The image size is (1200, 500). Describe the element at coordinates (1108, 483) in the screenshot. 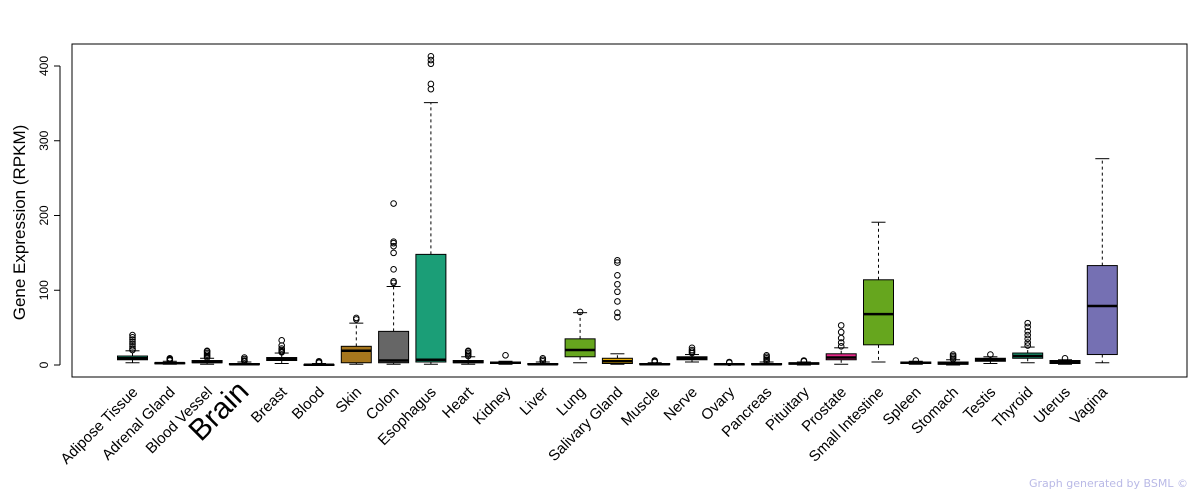

I see `credit-text: Graph generated by BSML ©` at that location.